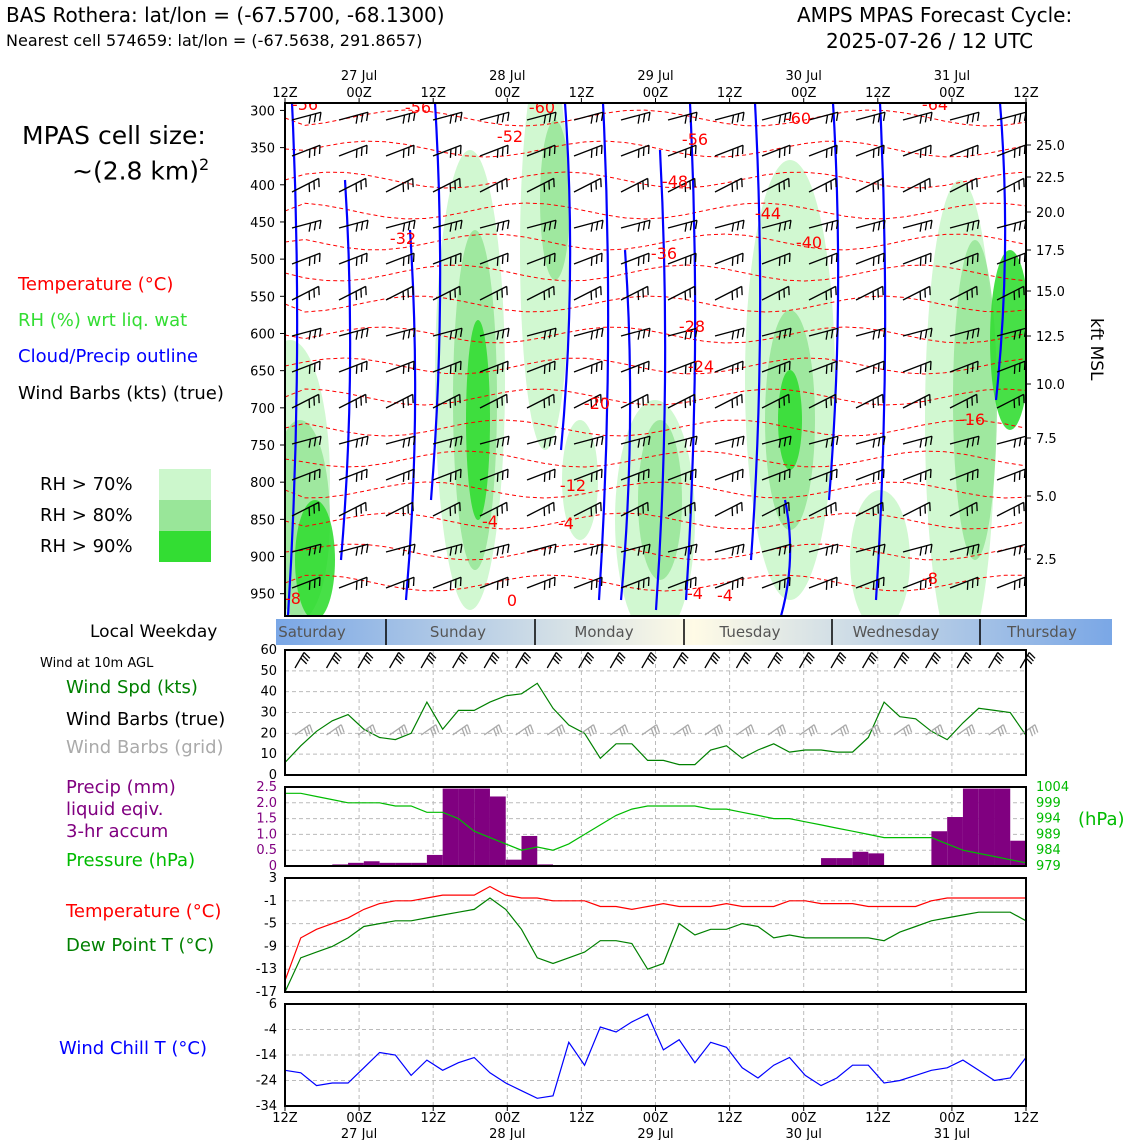  What do you see at coordinates (387, 864) in the screenshot?
I see `precip-bar` at bounding box center [387, 864].